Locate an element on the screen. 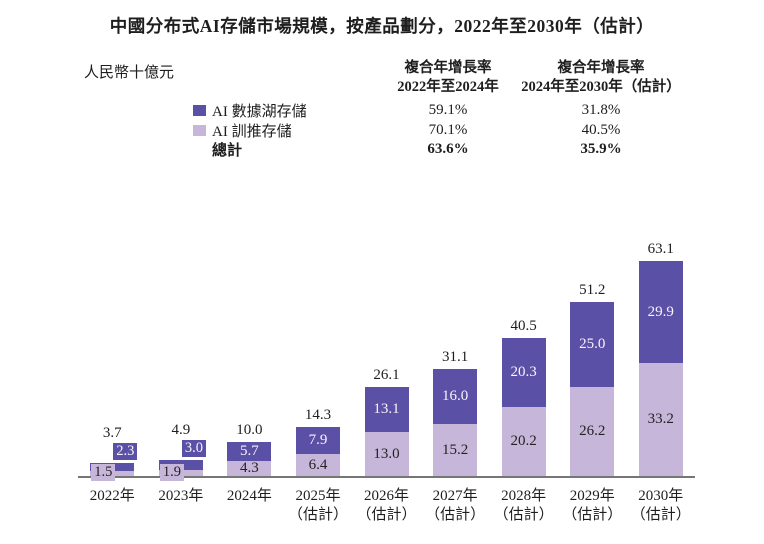  legend-label-train-infer: AI 訓推存儲 is located at coordinates (252, 131).